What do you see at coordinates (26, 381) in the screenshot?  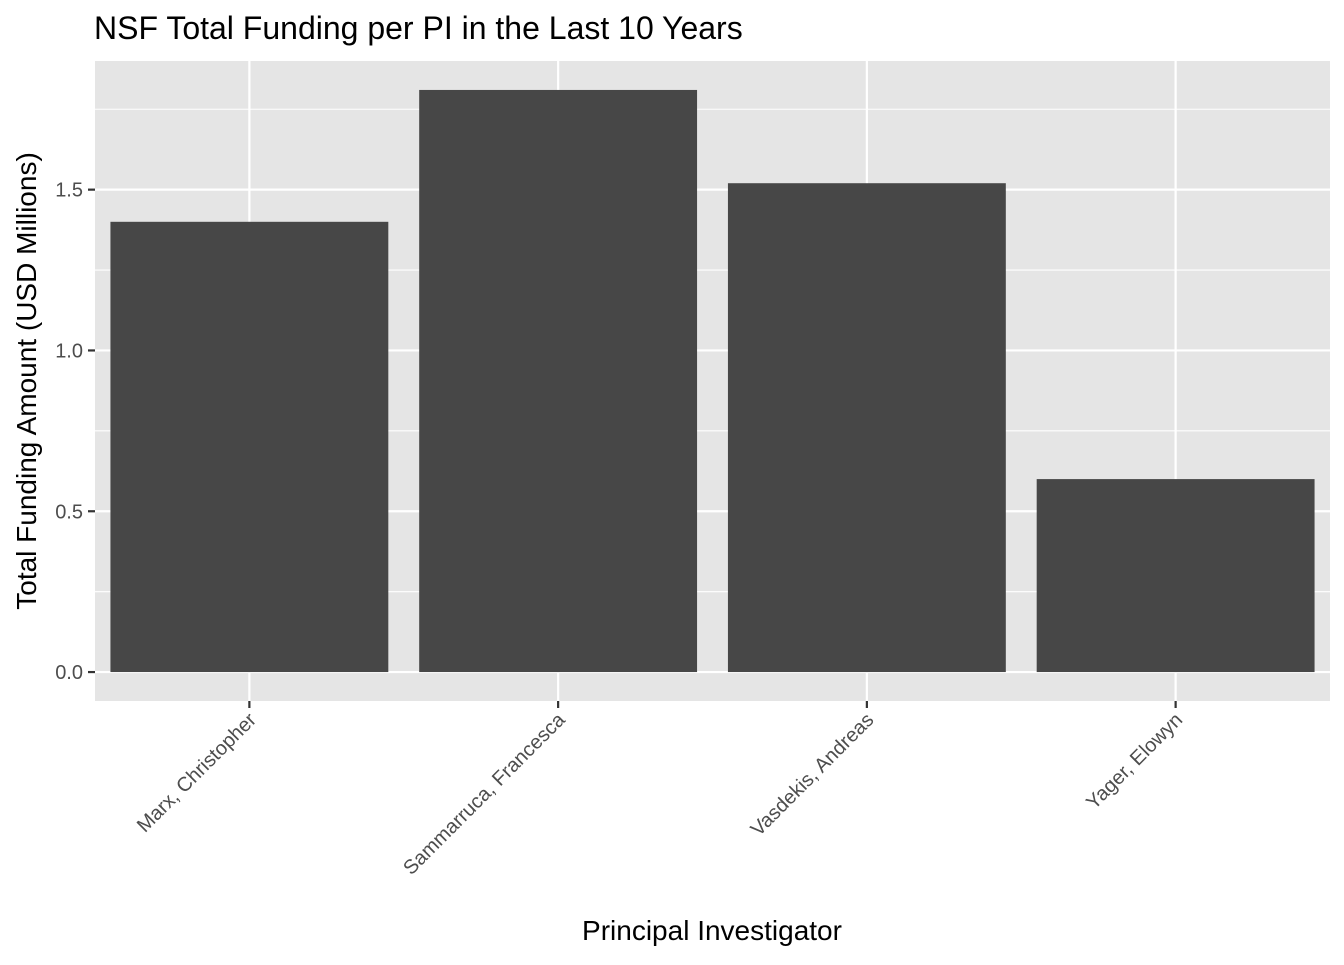 I see `y-axis-title: Total Funding Amount (USD Millions)` at bounding box center [26, 381].